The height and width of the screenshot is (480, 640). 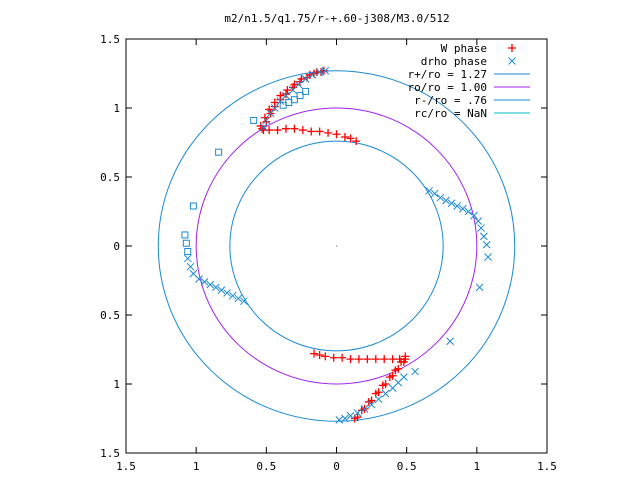 What do you see at coordinates (447, 87) in the screenshot?
I see `legend-label-3: ro/ro = 1.00` at bounding box center [447, 87].